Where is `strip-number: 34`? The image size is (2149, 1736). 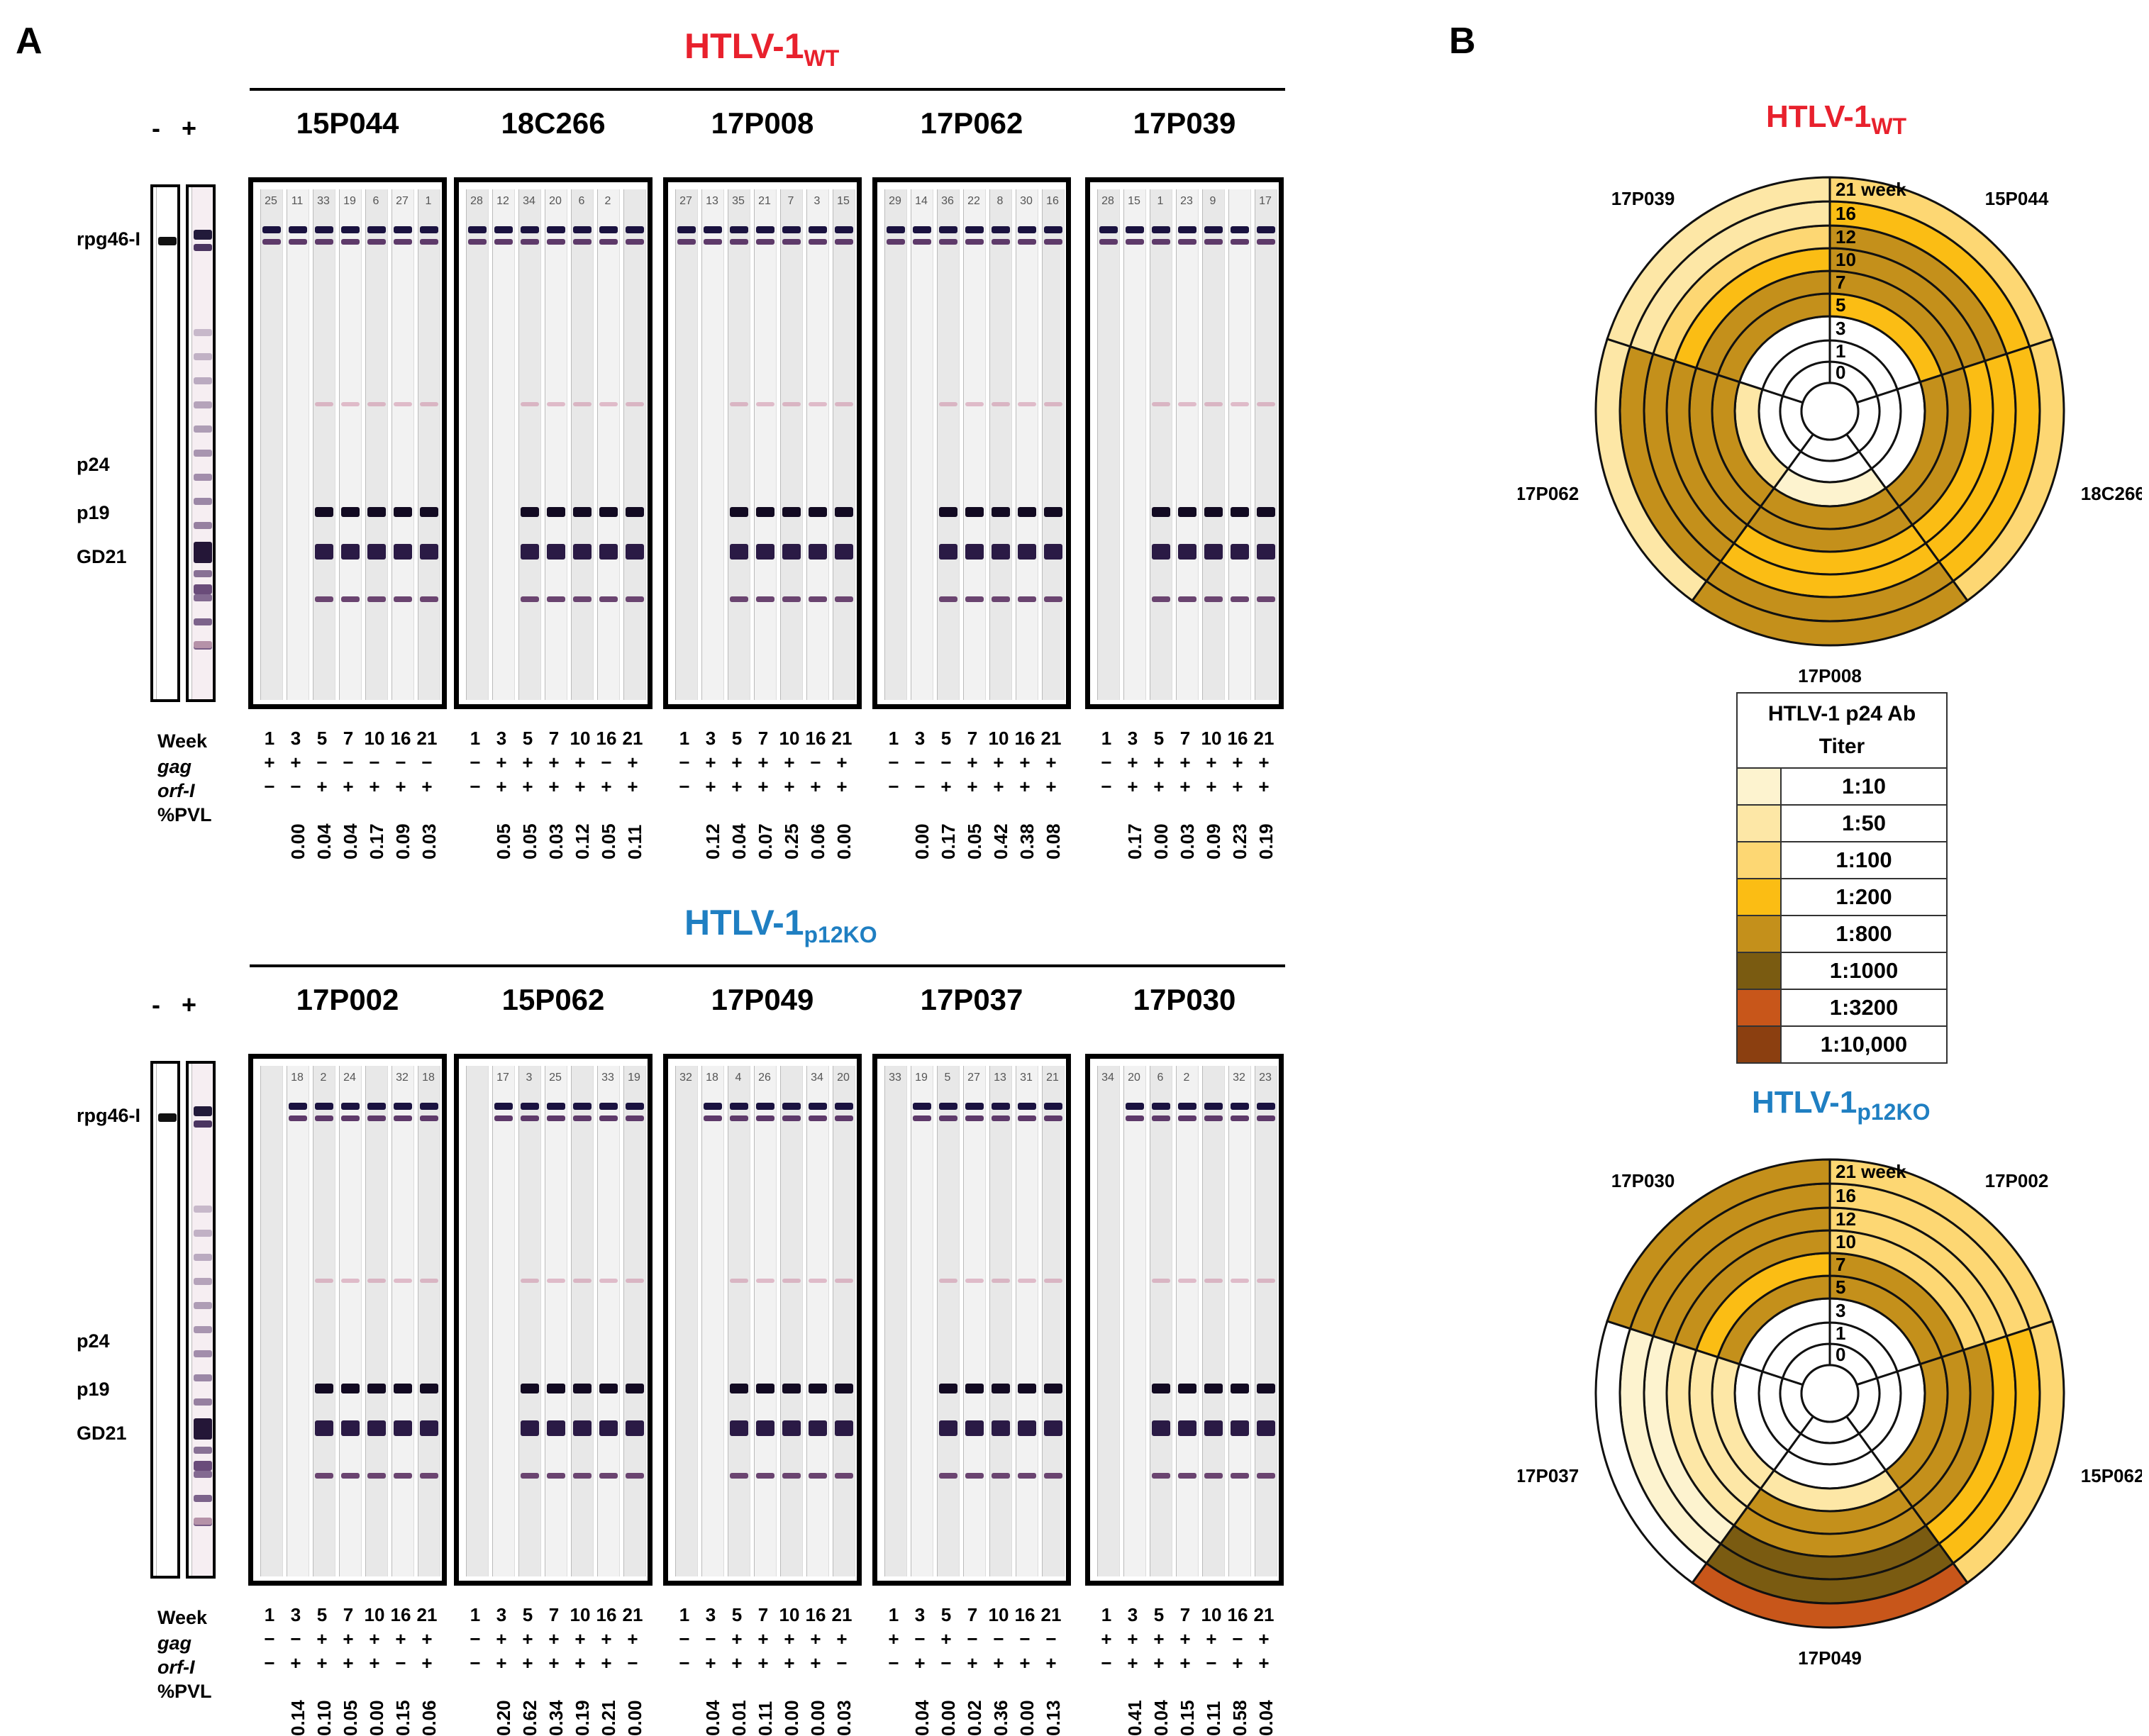 strip-number: 34 is located at coordinates (817, 1078).